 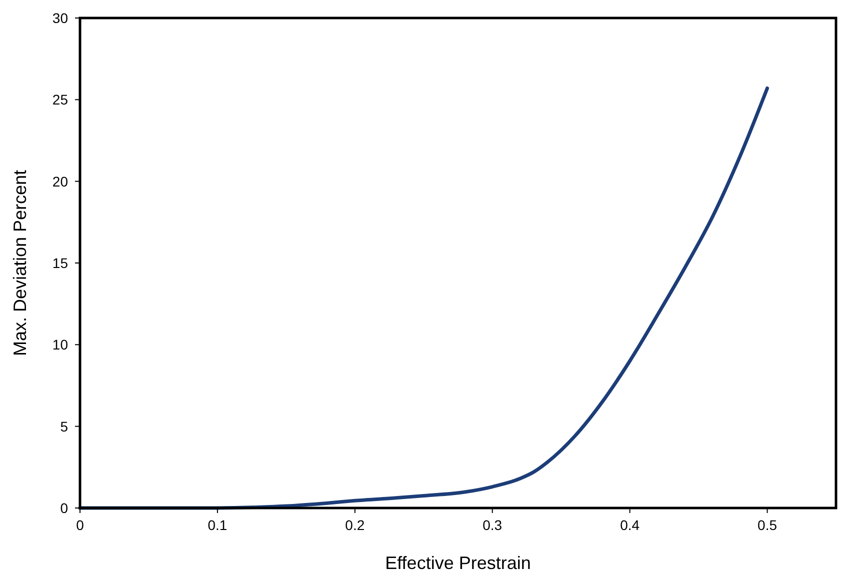 I want to click on y-axis-title: Max. Deviation Percent, so click(x=20, y=263).